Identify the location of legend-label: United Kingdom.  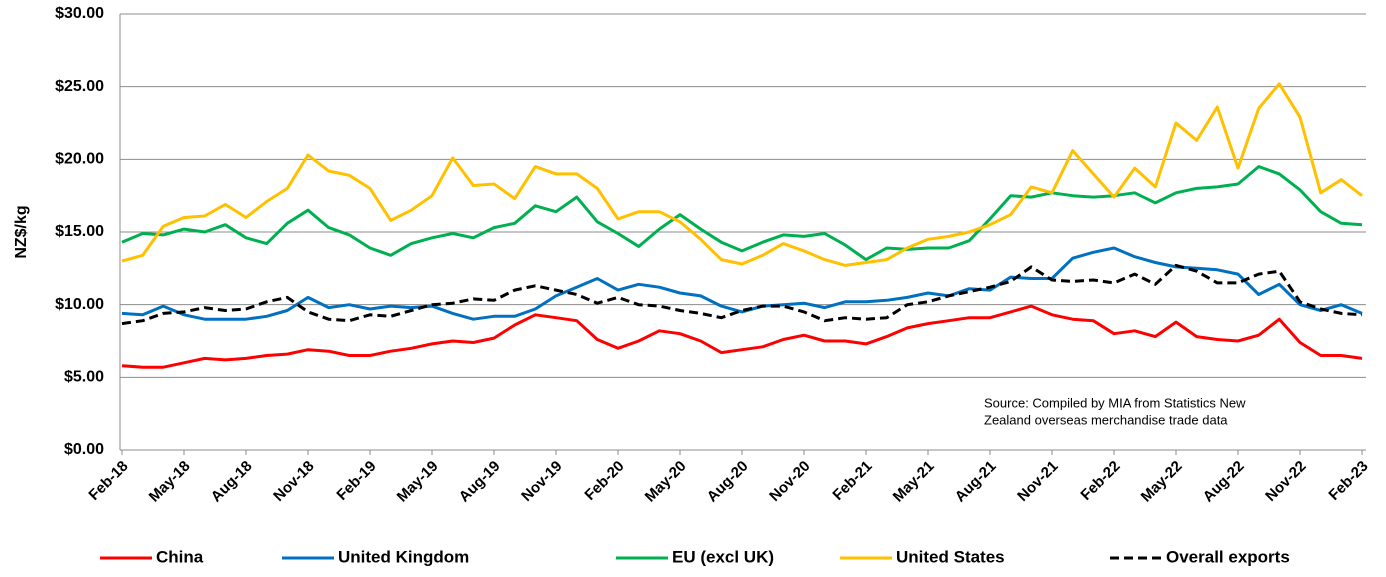
(403, 556).